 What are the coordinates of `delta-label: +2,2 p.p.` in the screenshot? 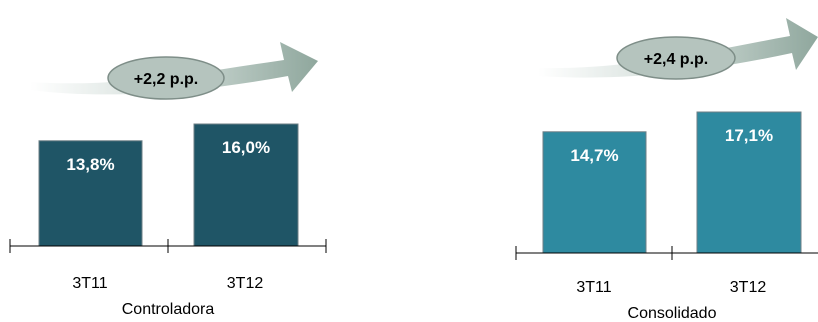 It's located at (166, 79).